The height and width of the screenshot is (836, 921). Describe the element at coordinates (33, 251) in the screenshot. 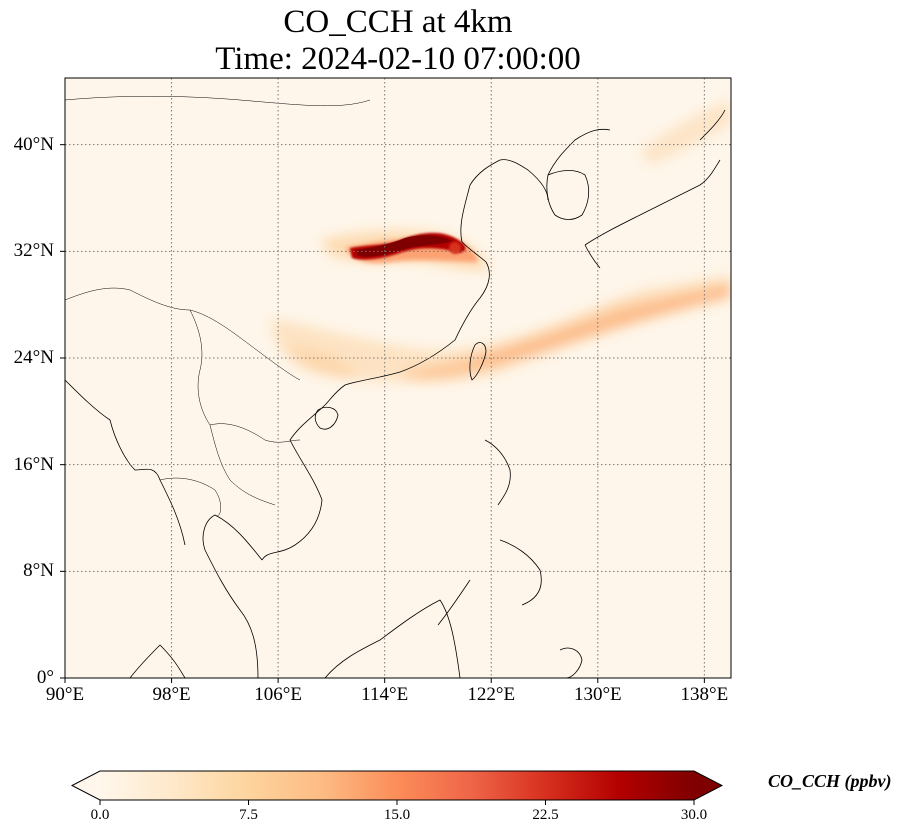

I see `lat-tick-label: 32°N` at that location.